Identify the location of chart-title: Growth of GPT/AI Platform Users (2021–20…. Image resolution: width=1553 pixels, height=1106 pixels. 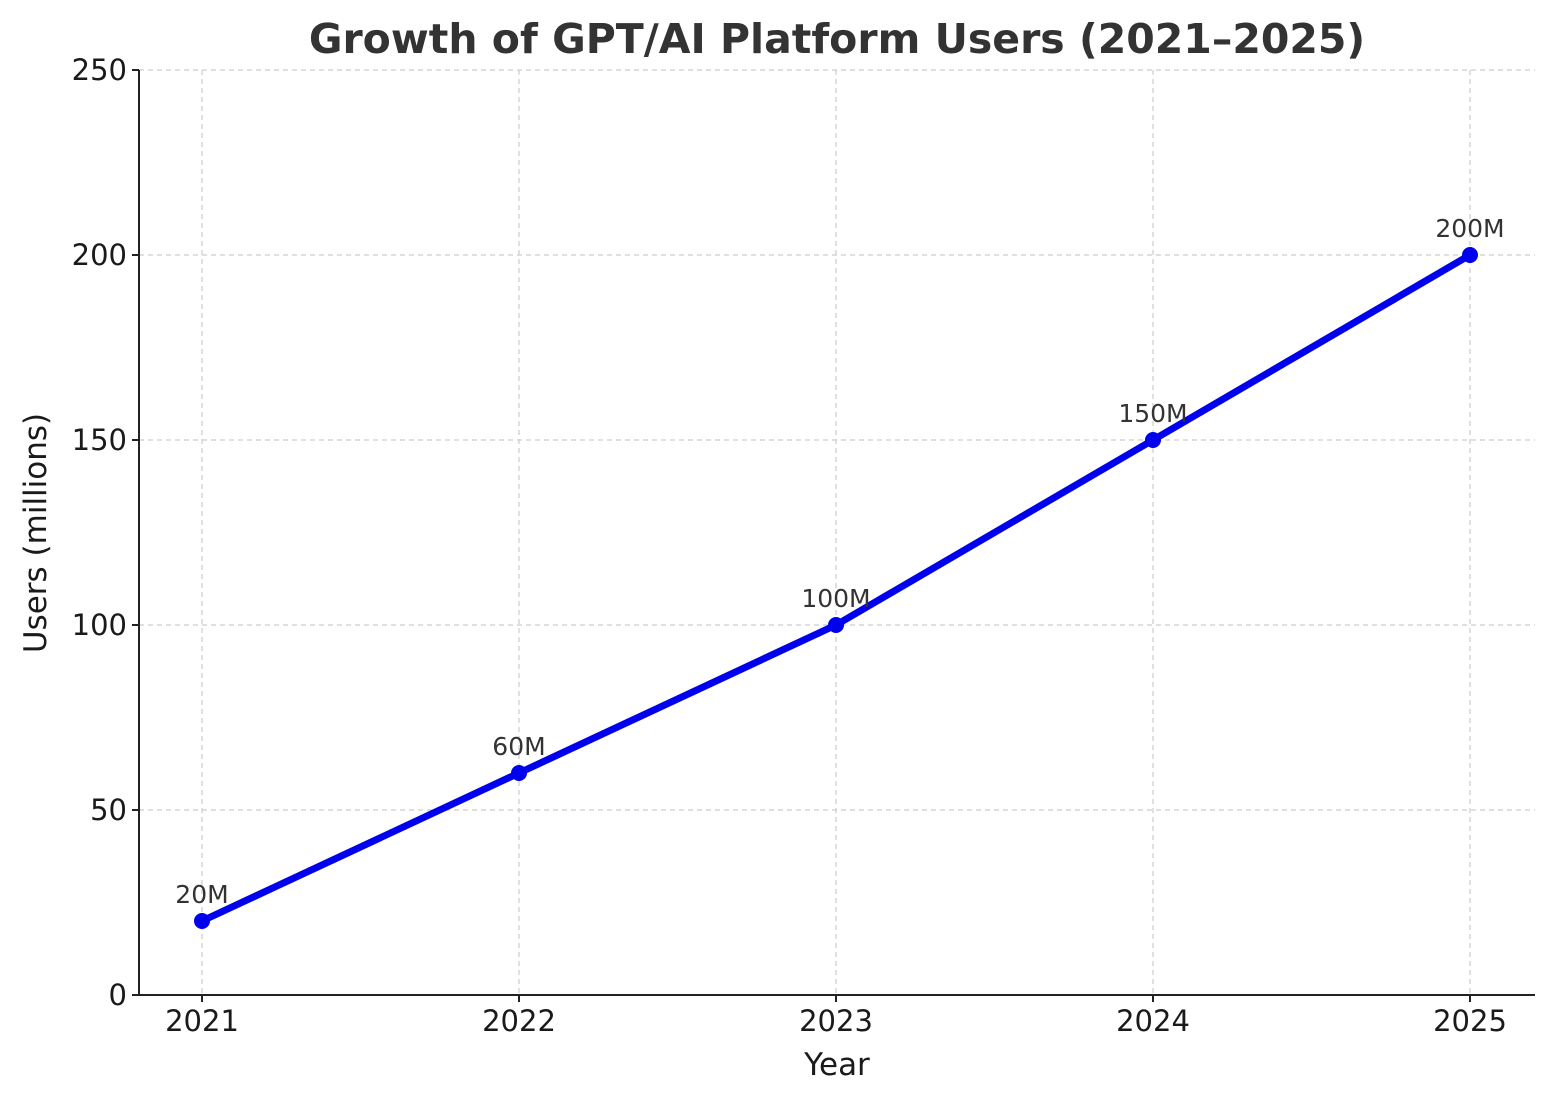
(837, 39).